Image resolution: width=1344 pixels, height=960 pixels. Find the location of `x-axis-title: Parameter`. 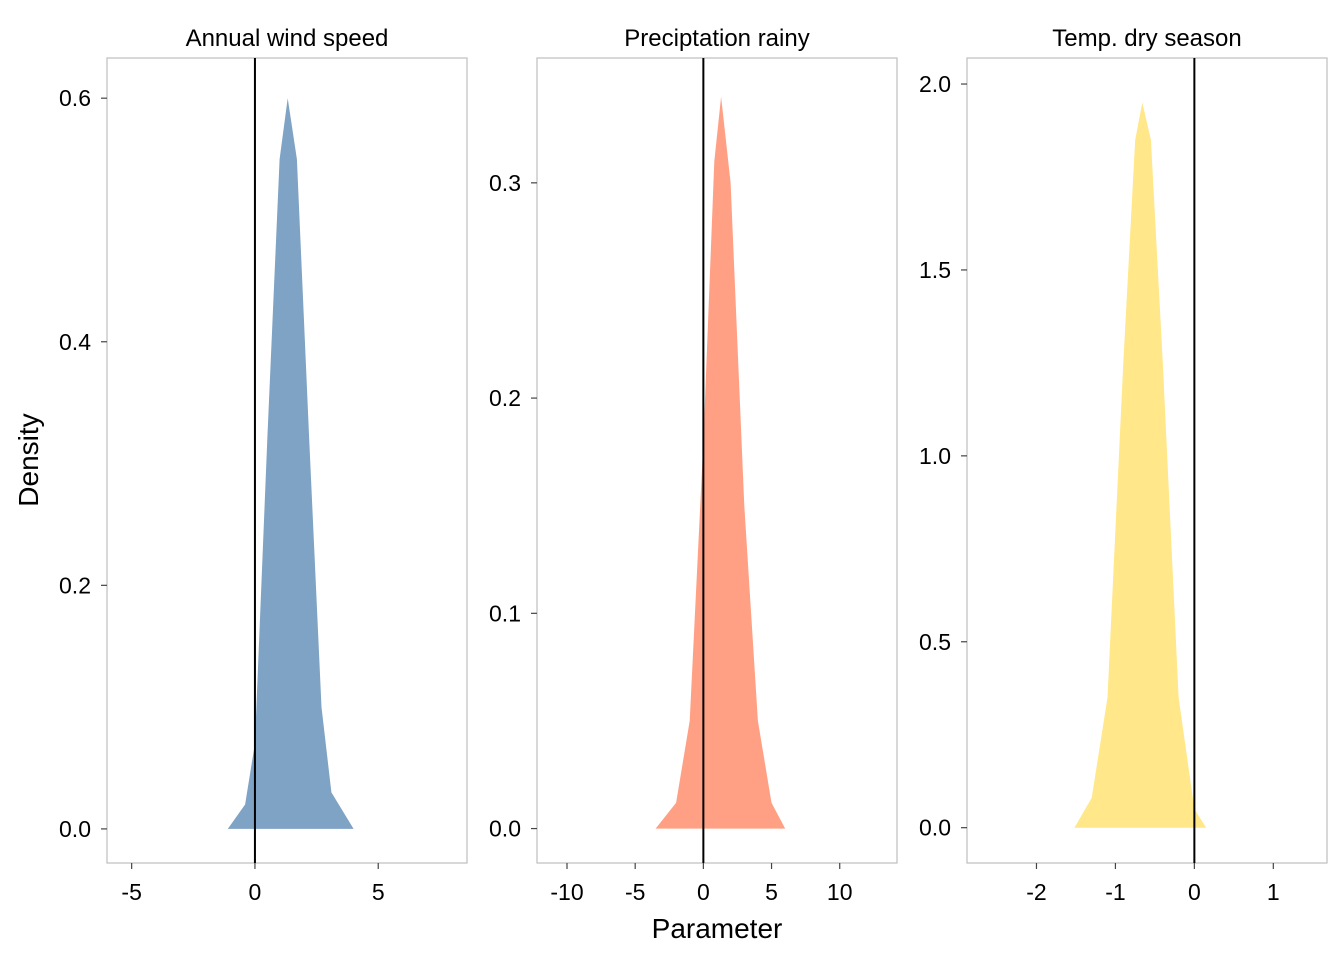

x-axis-title: Parameter is located at coordinates (717, 928).